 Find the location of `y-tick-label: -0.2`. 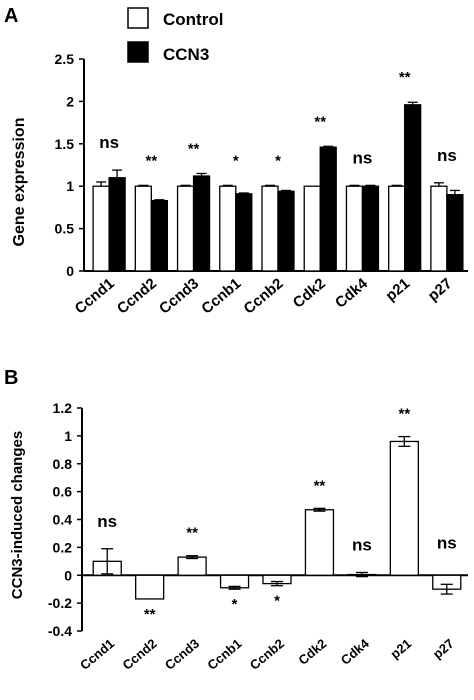

y-tick-label: -0.2 is located at coordinates (60, 603).